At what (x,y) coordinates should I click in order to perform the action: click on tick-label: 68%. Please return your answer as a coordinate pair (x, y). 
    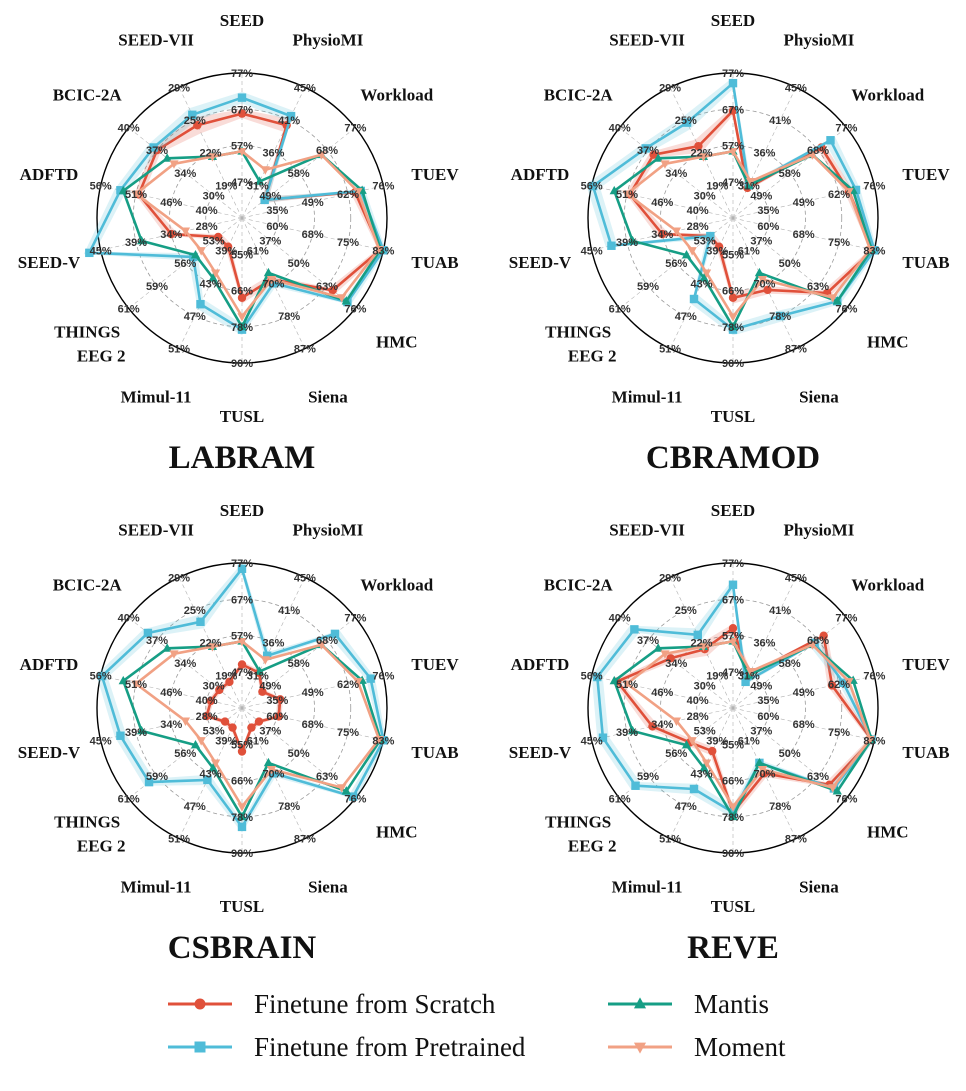
    Looking at the image, I should click on (804, 235).